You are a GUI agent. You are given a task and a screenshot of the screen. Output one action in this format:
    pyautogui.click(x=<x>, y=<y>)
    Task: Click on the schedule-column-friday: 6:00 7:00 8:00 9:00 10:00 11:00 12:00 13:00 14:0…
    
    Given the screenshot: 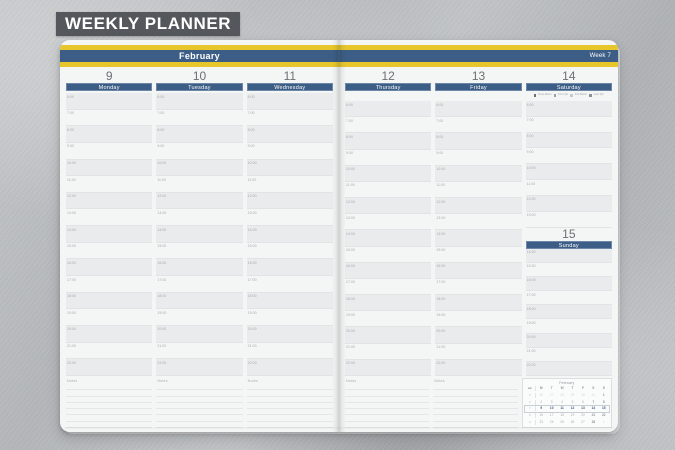 What is the action you would take?
    pyautogui.click(x=478, y=238)
    